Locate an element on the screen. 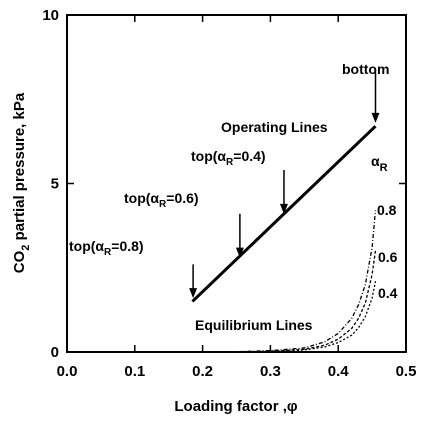  x-axis-title: Loading factor ,φ is located at coordinates (236, 406).